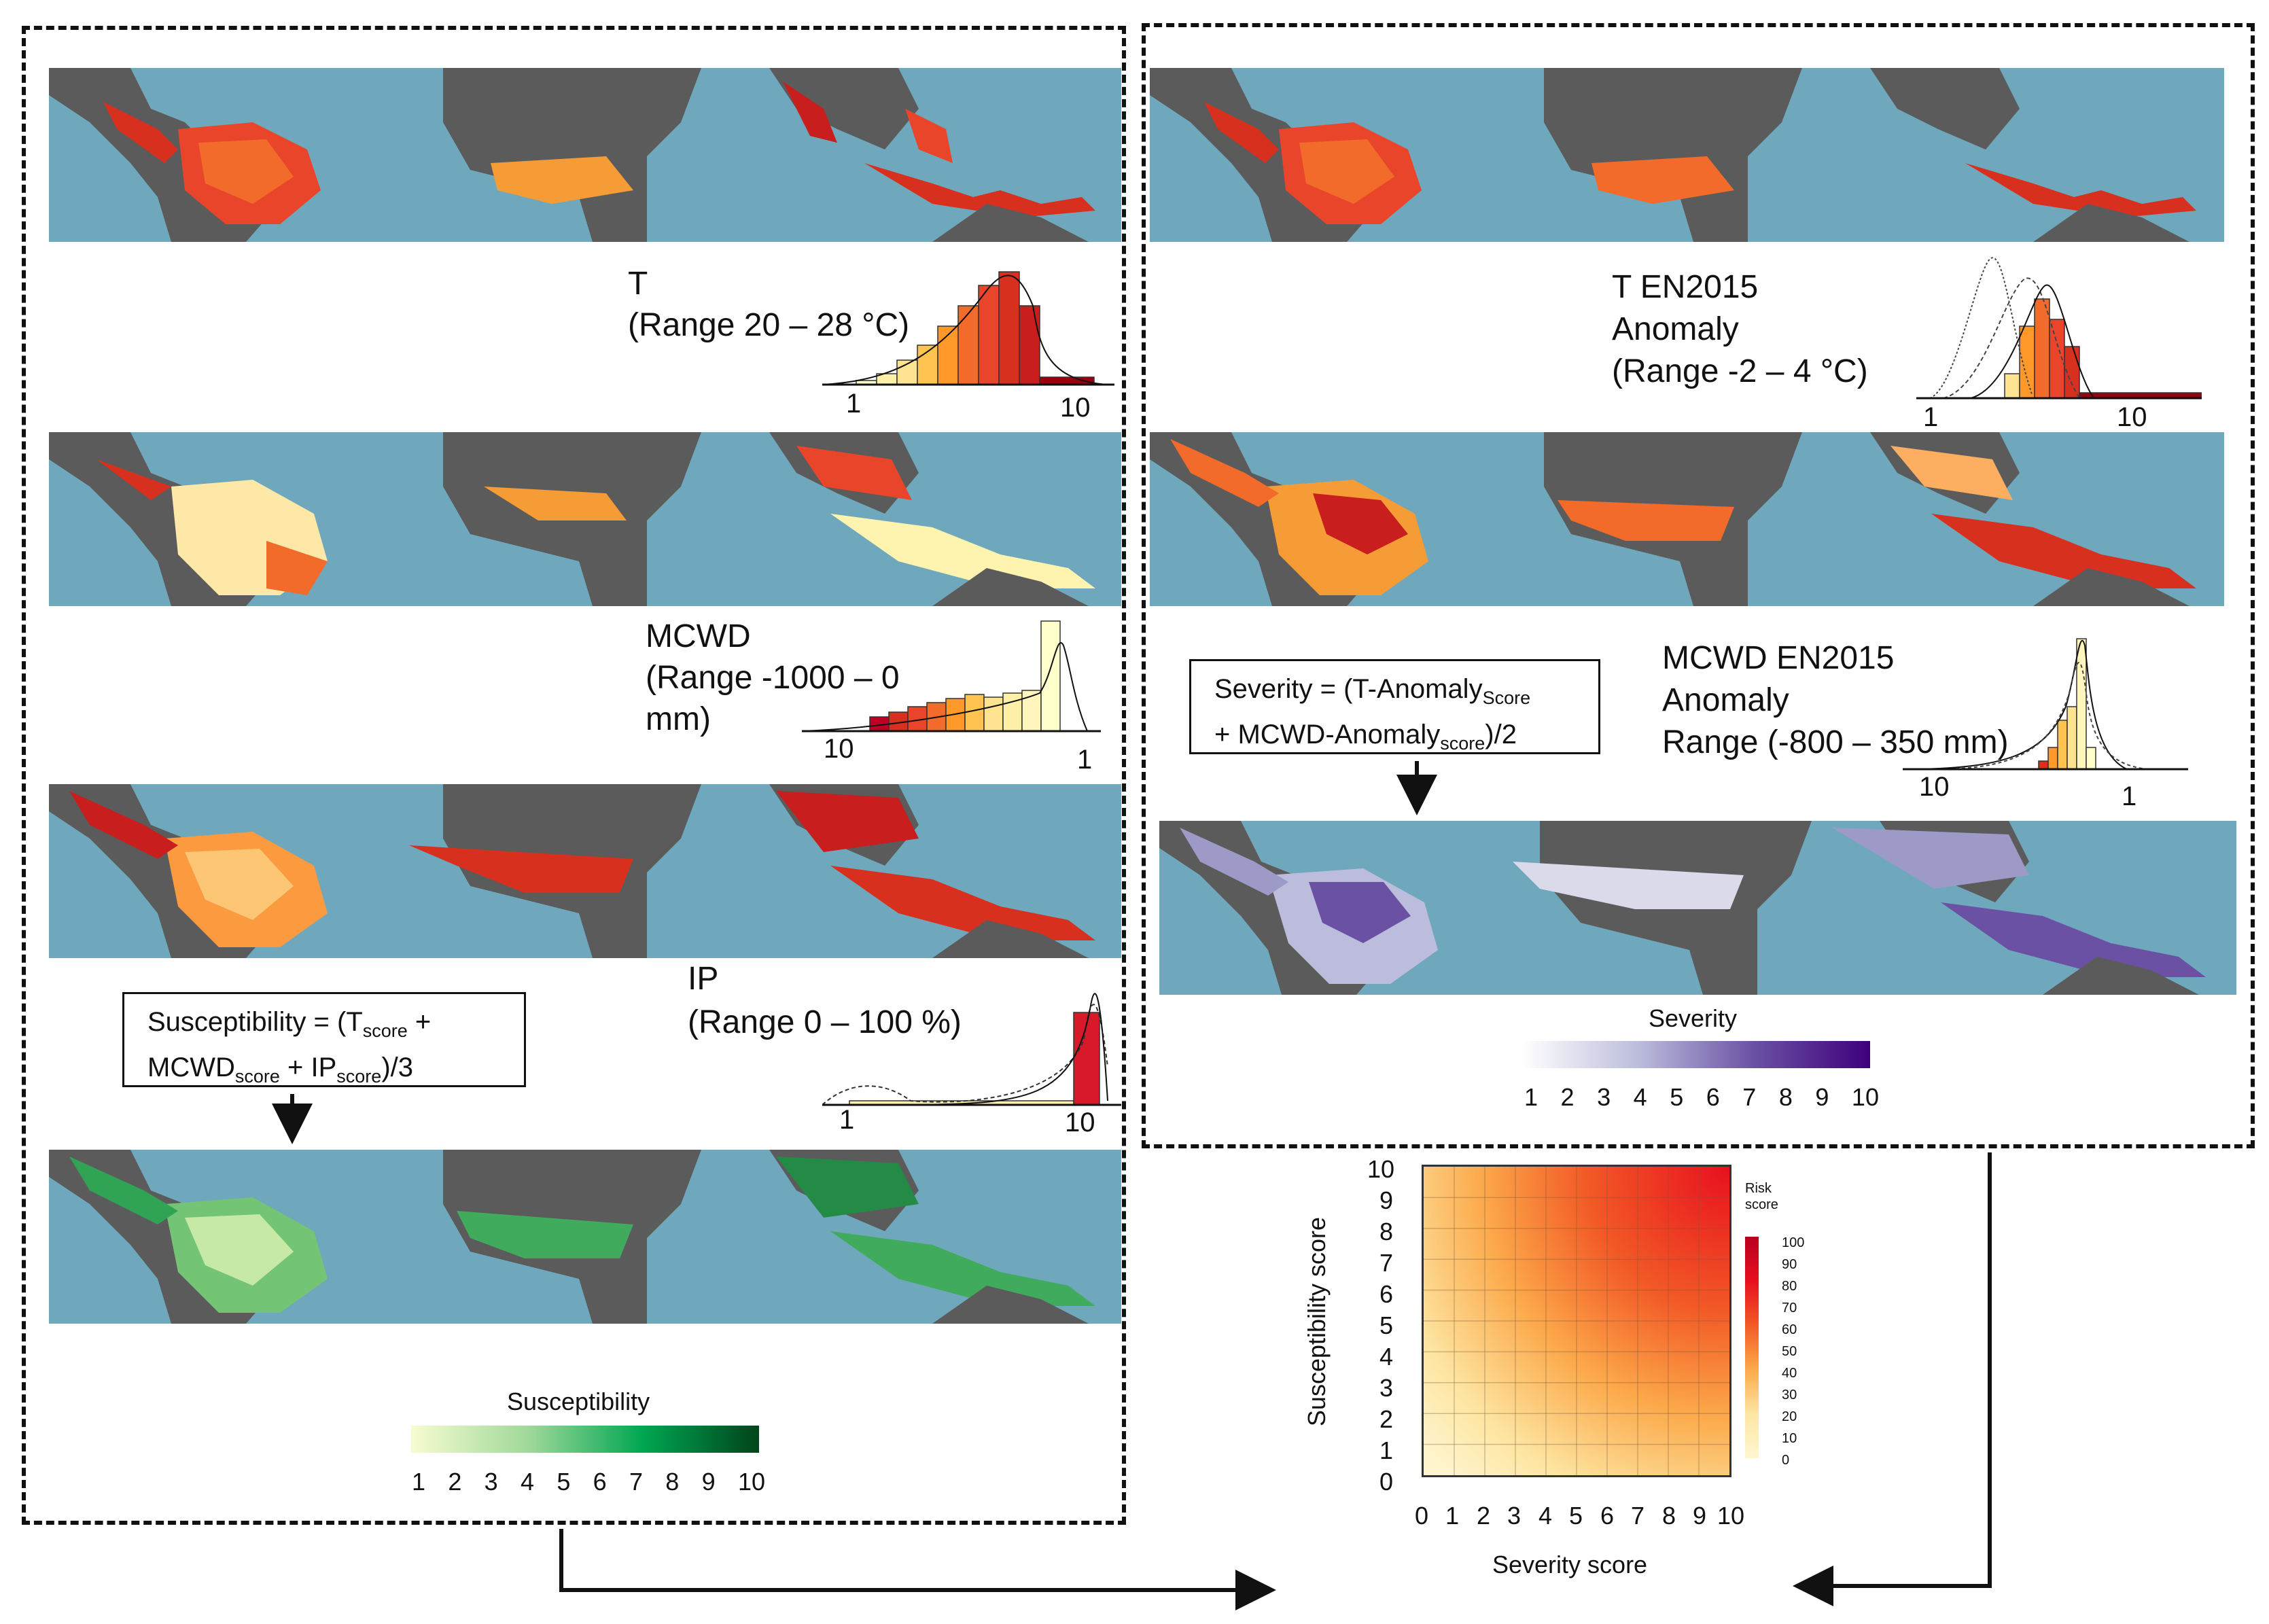 The width and height of the screenshot is (2269, 1624). I want to click on t-anom-title: T EN2015, so click(1685, 287).